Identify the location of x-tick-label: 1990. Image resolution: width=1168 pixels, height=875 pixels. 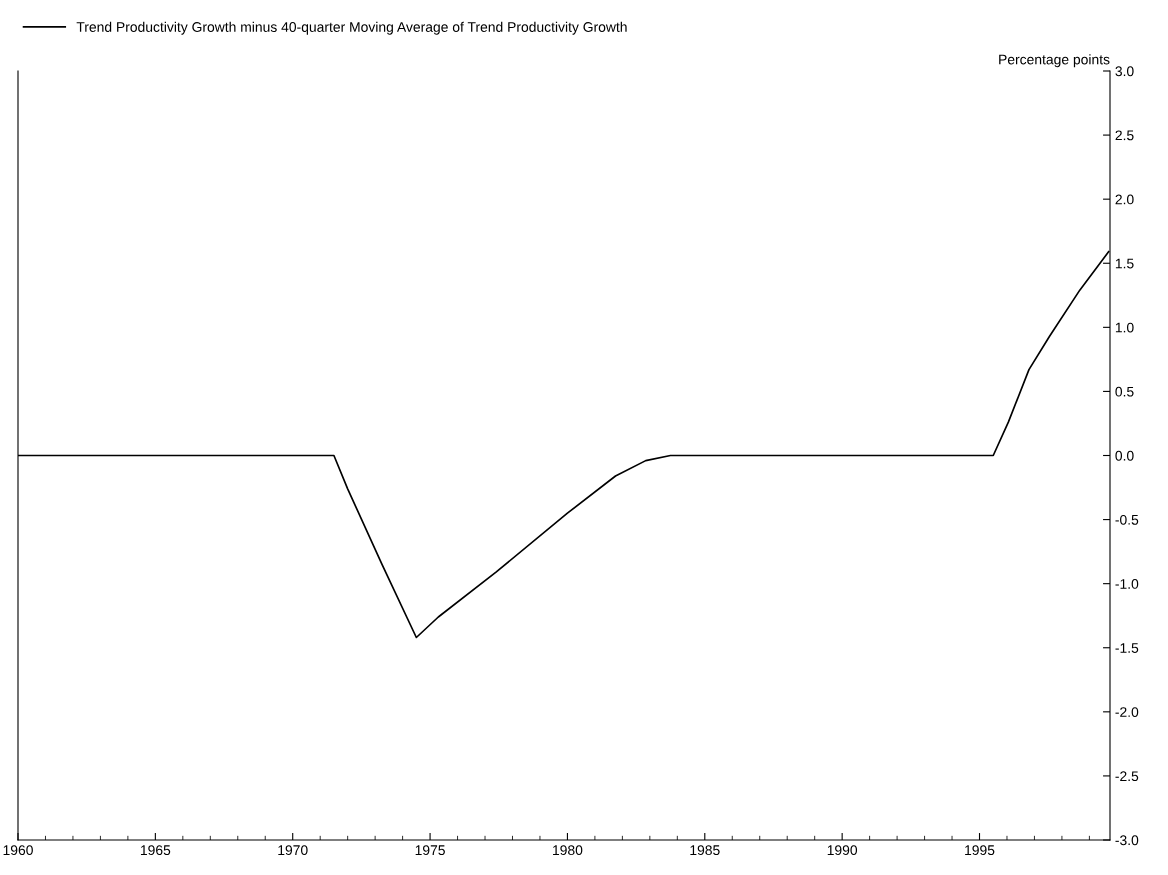
(842, 850).